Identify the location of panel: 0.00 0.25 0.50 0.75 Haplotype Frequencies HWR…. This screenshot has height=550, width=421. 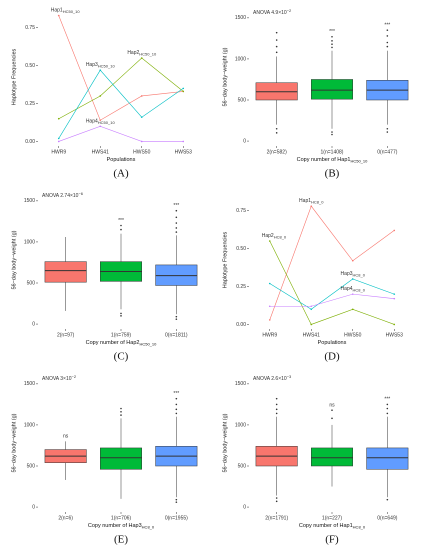
(312, 280).